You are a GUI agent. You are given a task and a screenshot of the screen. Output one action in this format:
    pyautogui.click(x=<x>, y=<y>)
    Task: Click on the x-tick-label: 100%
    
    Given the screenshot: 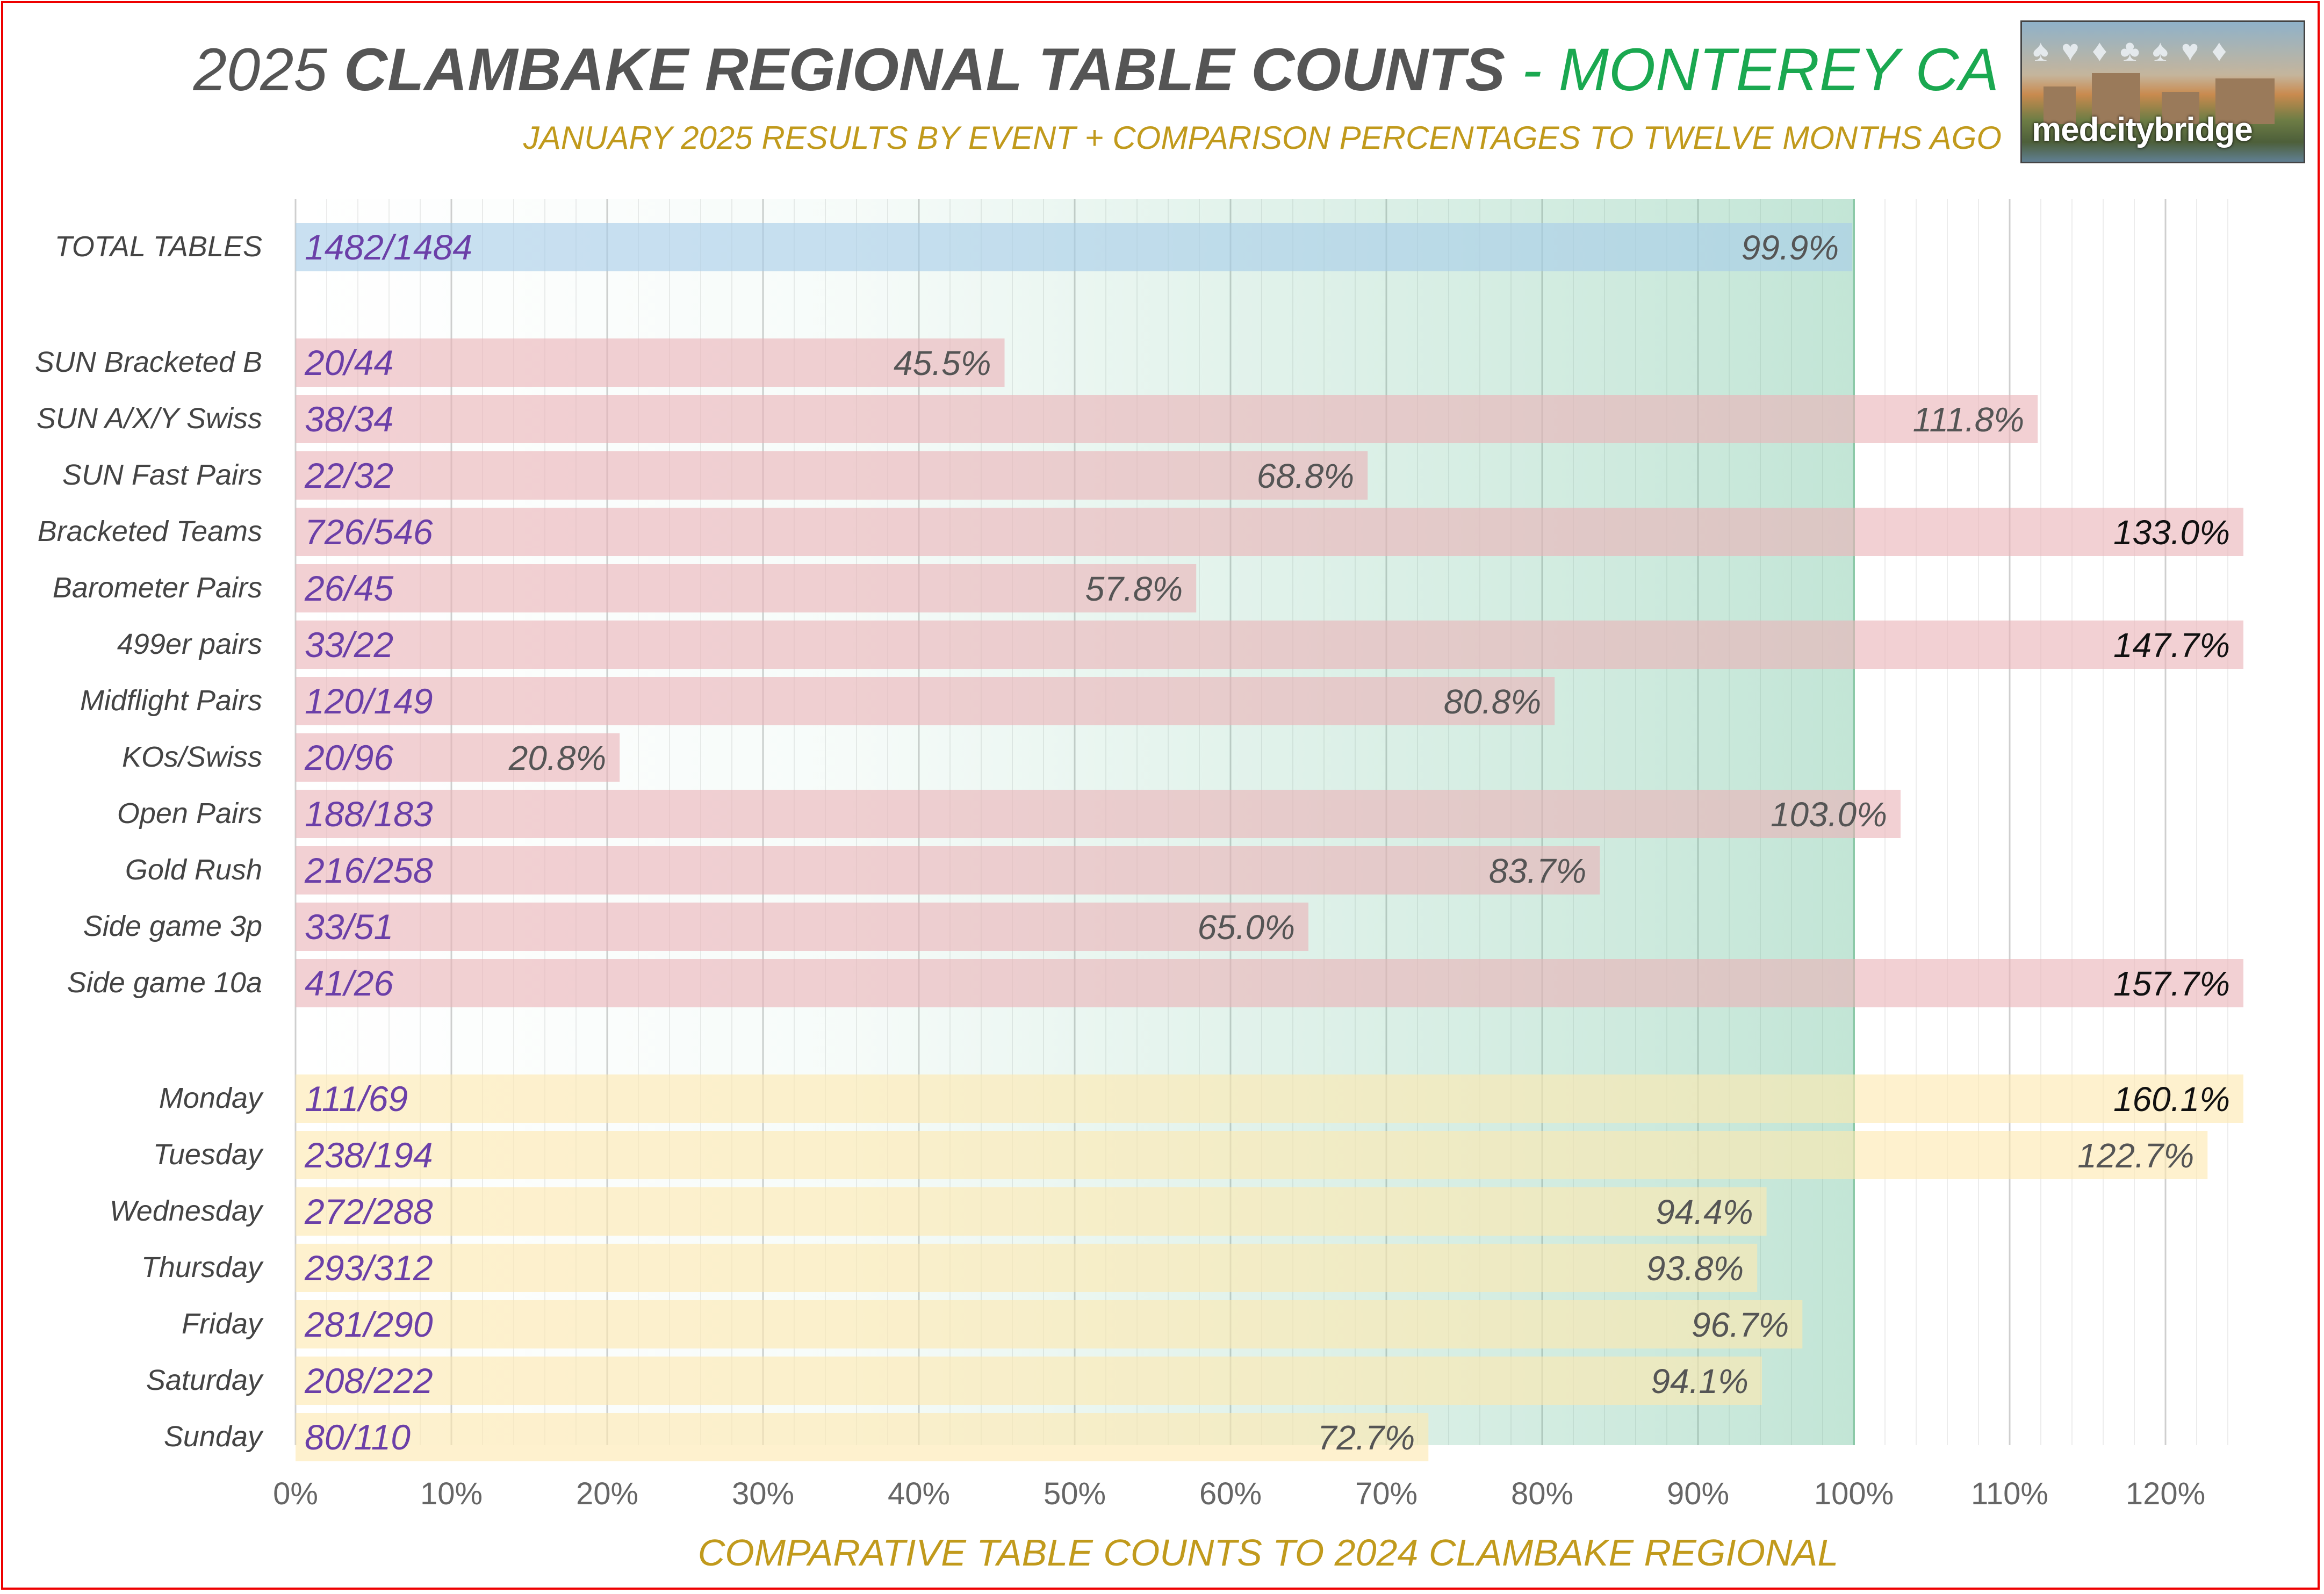 What is the action you would take?
    pyautogui.click(x=1854, y=1494)
    